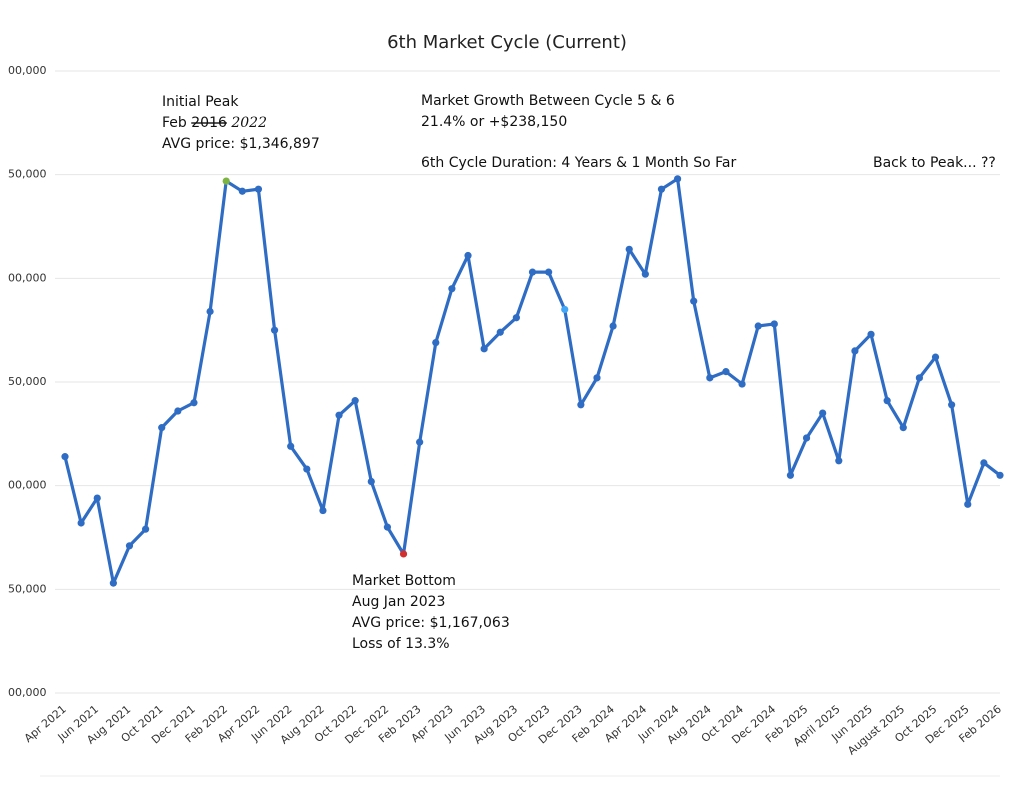 The height and width of the screenshot is (791, 1024). I want to click on annotation: Initial Peak, so click(200, 102).